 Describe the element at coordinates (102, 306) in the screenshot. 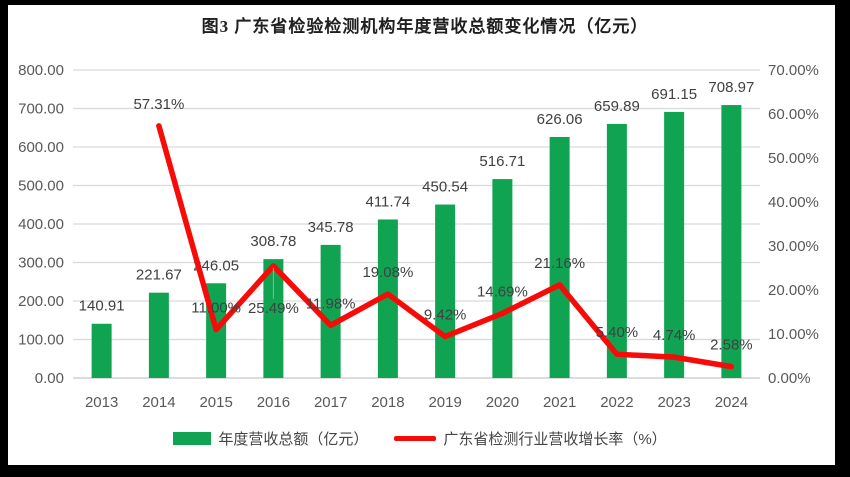

I see `bar-data-label: 140.91` at that location.